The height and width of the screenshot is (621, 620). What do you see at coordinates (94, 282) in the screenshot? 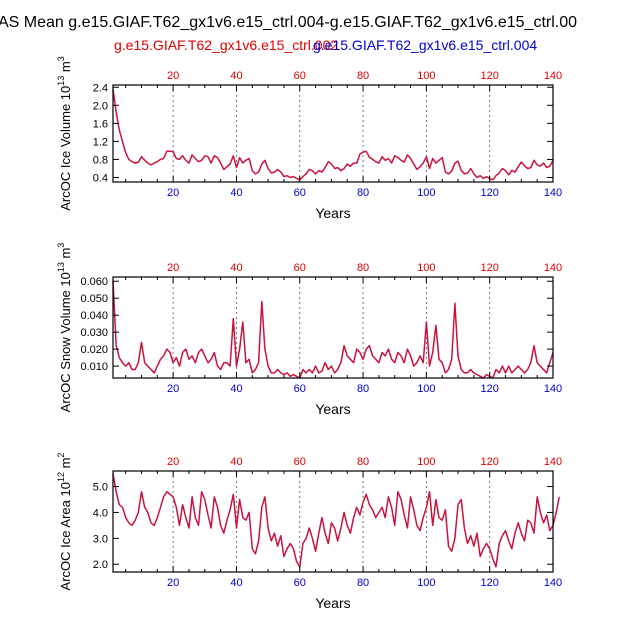
I see `y-tick-label: 0.060` at bounding box center [94, 282].